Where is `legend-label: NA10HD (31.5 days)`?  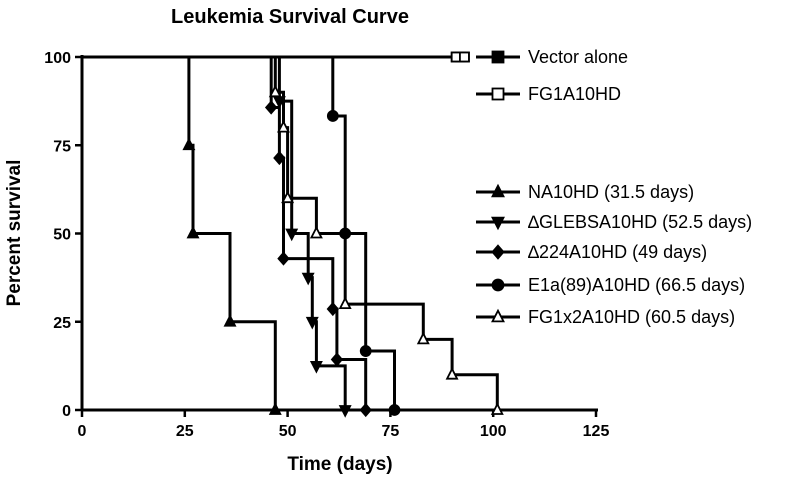
legend-label: NA10HD (31.5 days) is located at coordinates (611, 192).